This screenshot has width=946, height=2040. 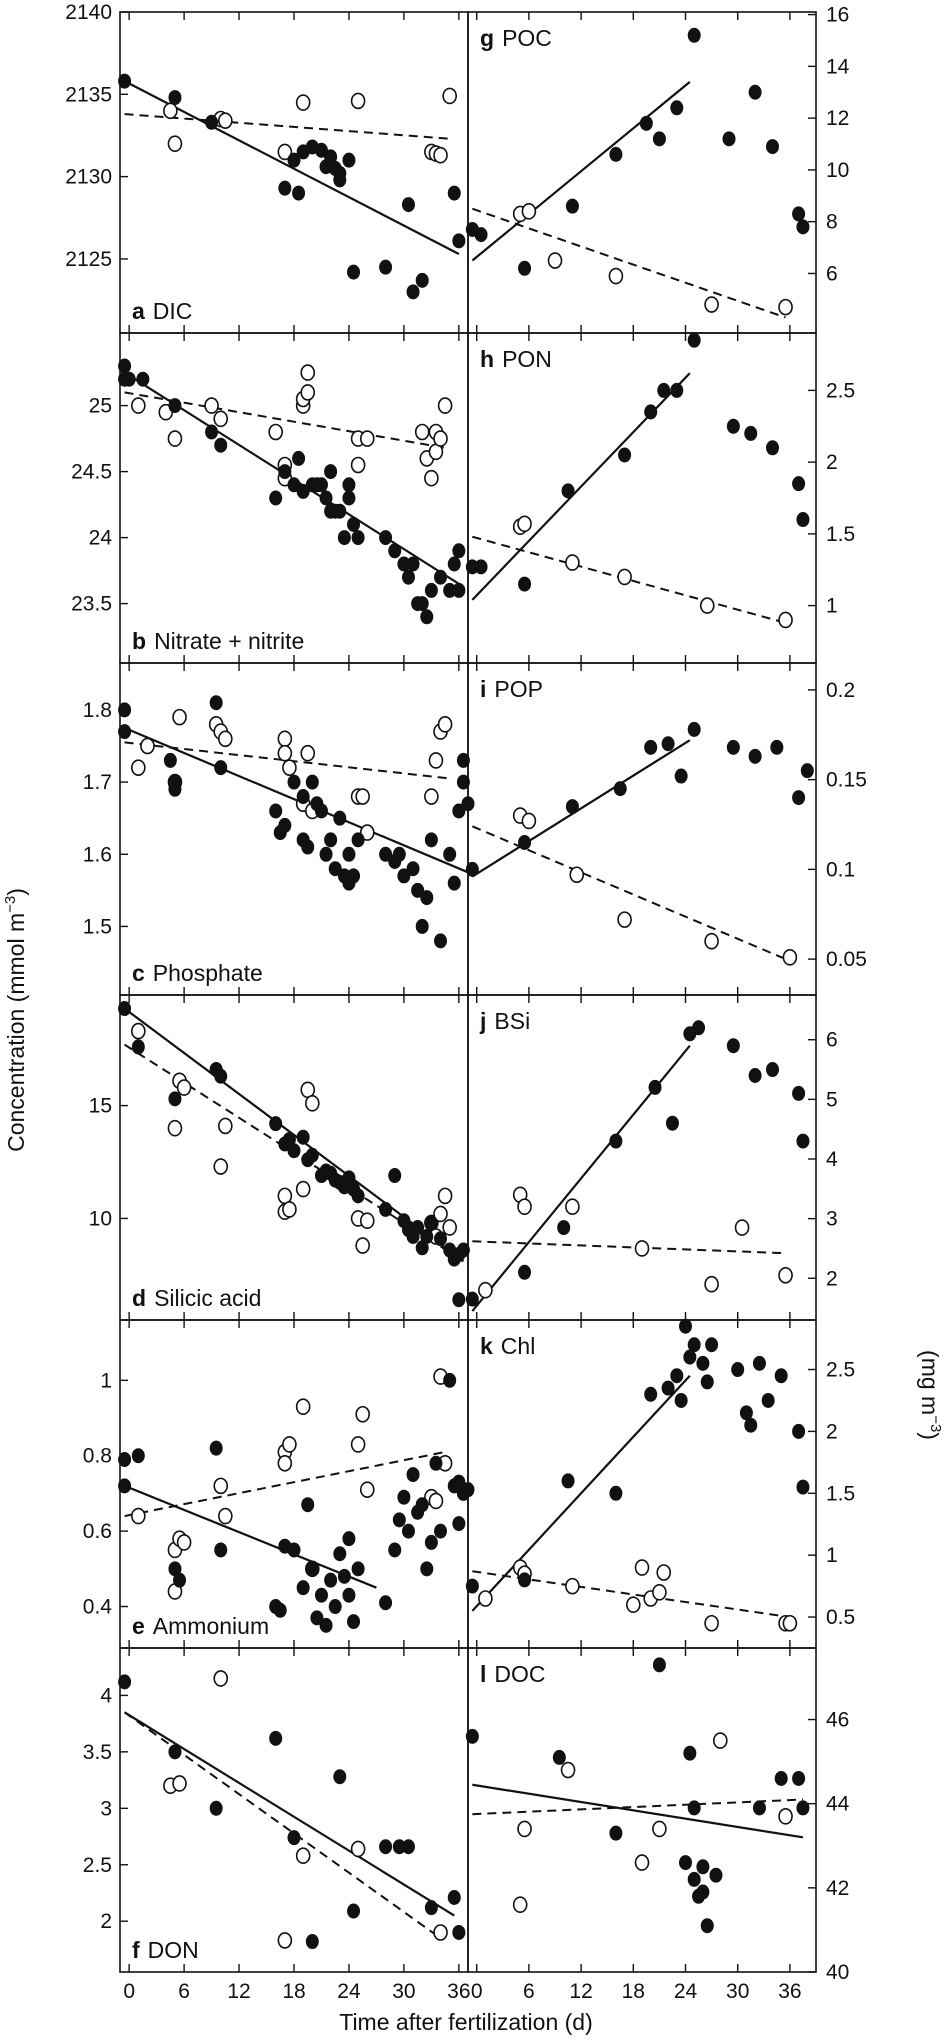 I want to click on y-tick-label: 15, so click(x=100, y=1106).